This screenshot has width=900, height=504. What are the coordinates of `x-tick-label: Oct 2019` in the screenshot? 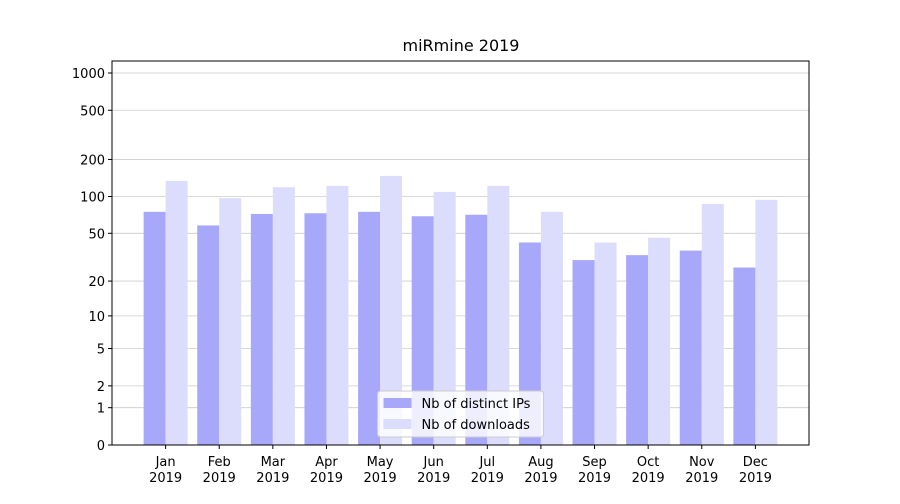 It's located at (648, 470).